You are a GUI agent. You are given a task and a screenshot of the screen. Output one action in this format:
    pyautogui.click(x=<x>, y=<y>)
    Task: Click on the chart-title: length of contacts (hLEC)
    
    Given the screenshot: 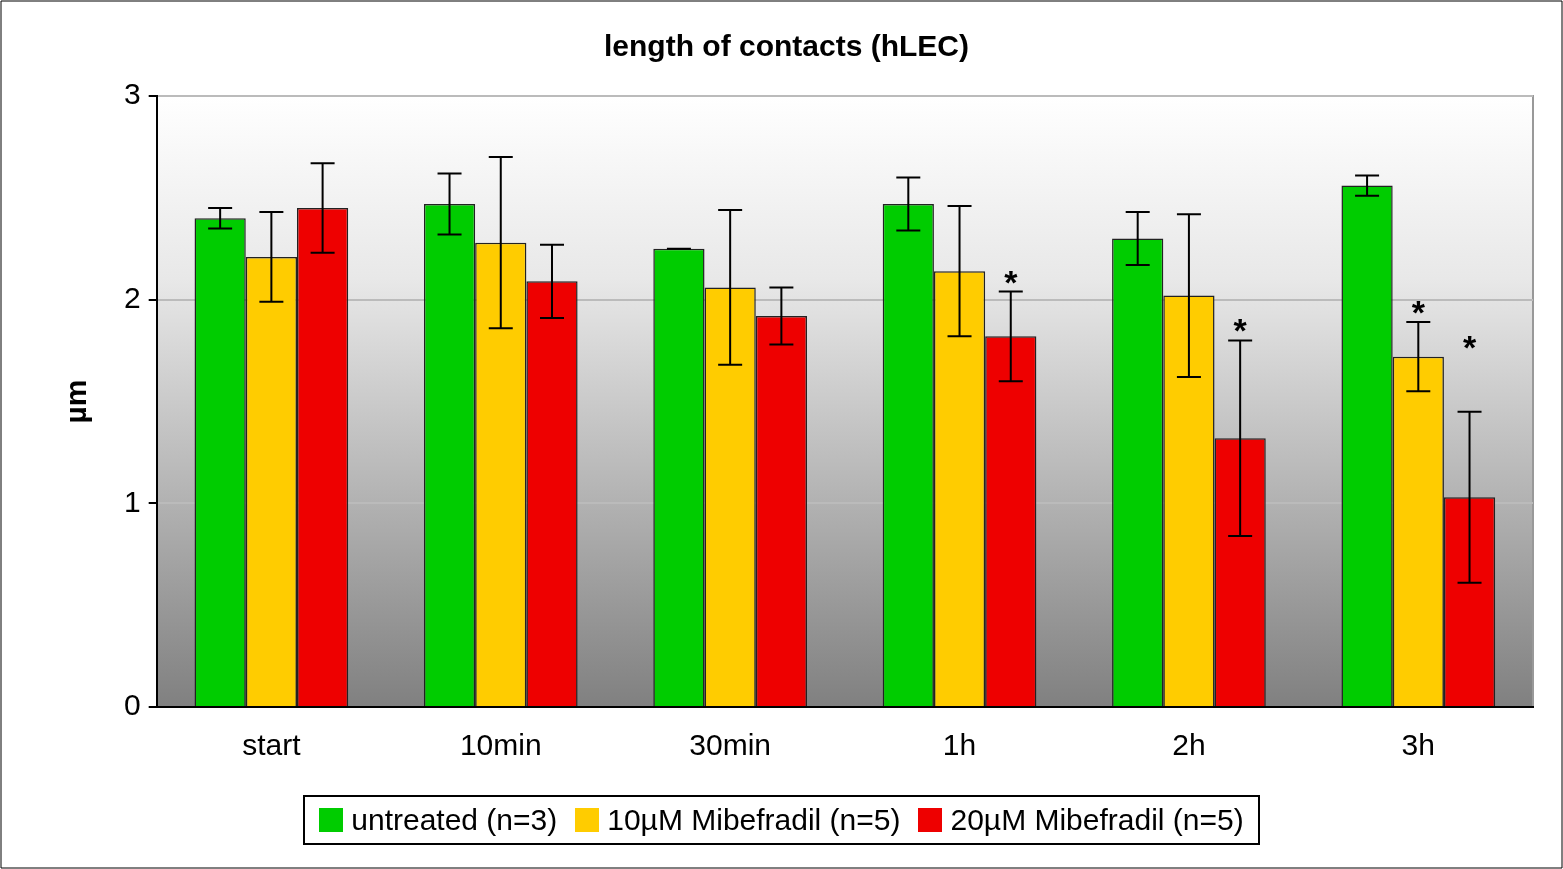 What is the action you would take?
    pyautogui.click(x=786, y=46)
    